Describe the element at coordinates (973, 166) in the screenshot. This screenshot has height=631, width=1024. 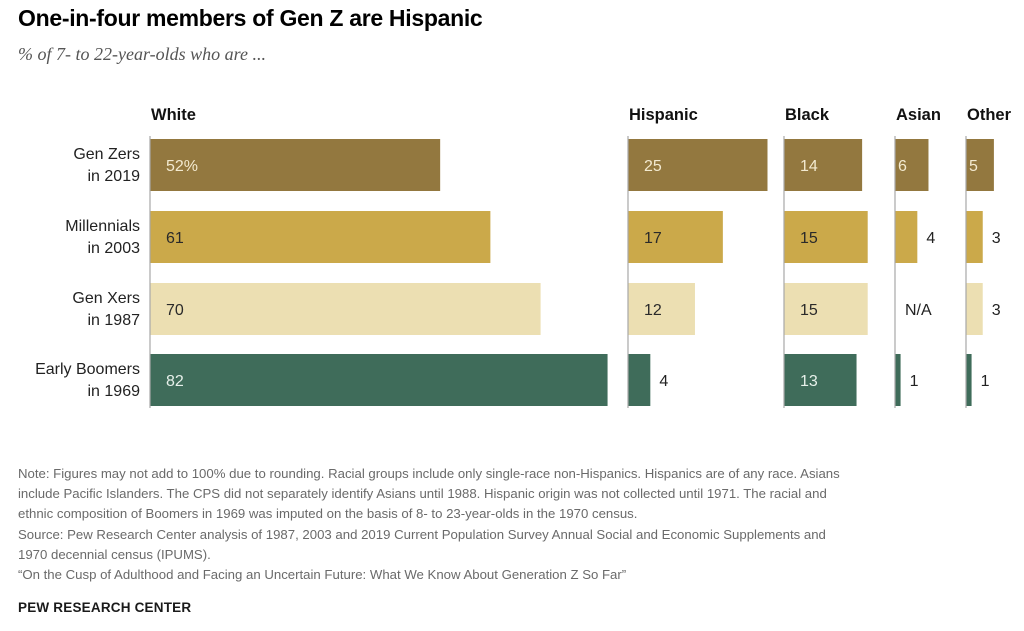
I see `data-label: 5` at that location.